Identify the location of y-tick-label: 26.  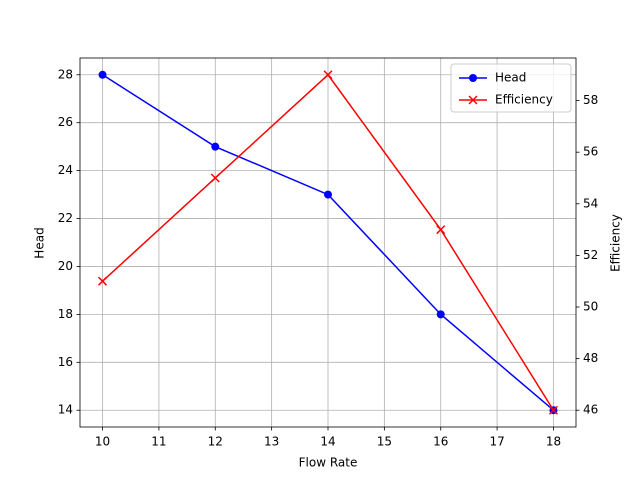
(65, 122).